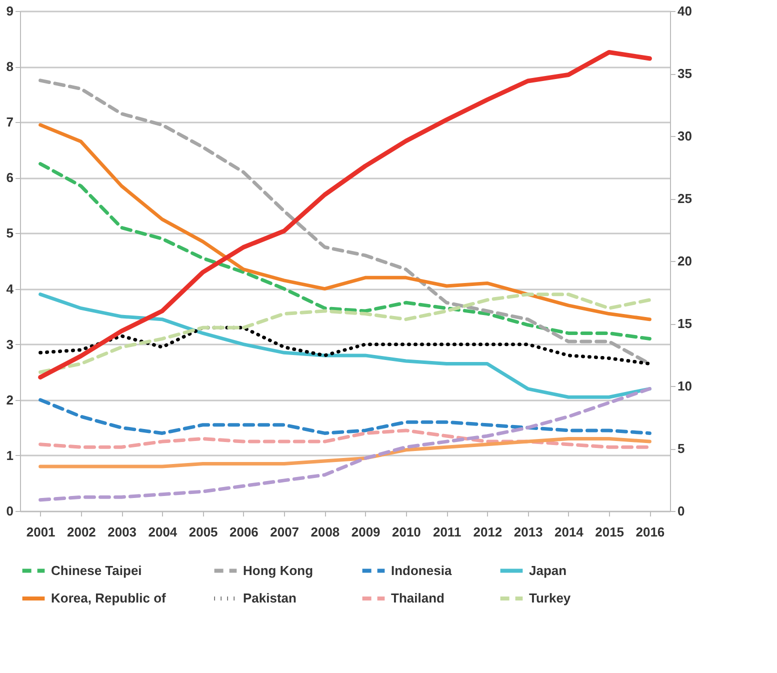  Describe the element at coordinates (685, 73) in the screenshot. I see `y2-tick-label: 35` at that location.